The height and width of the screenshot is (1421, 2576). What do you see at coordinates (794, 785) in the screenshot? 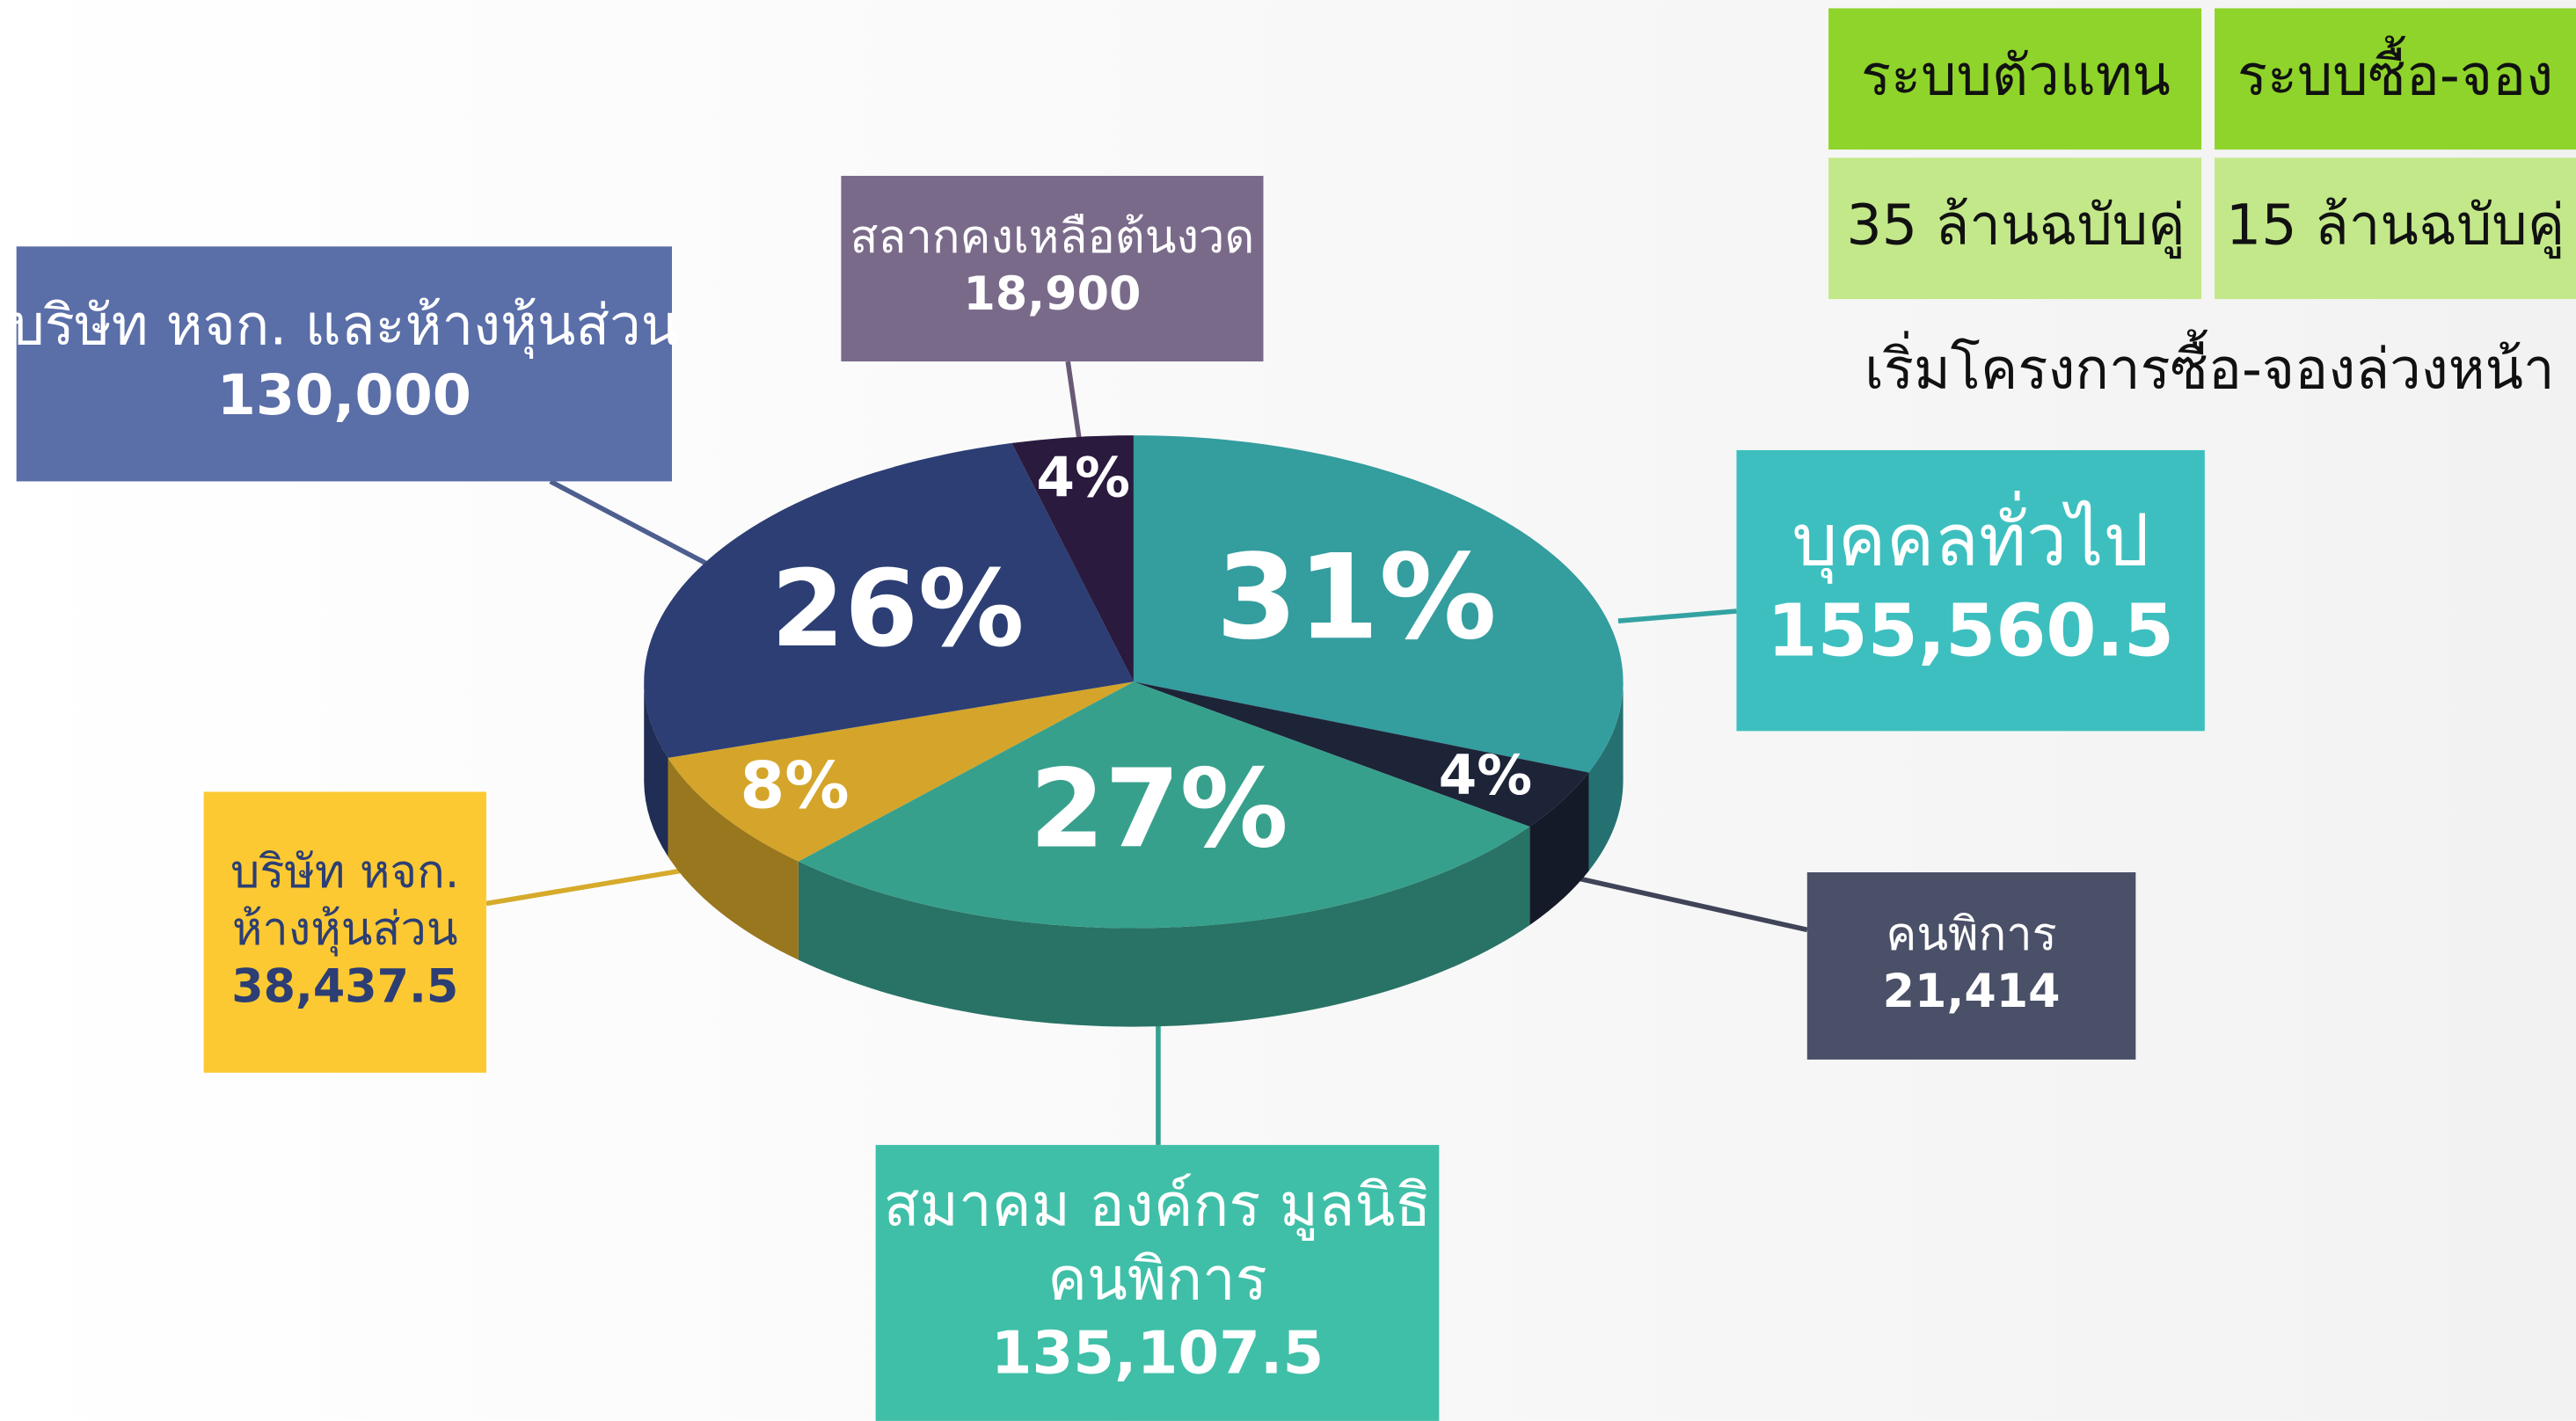
I see `percent-label: 8%` at bounding box center [794, 785].